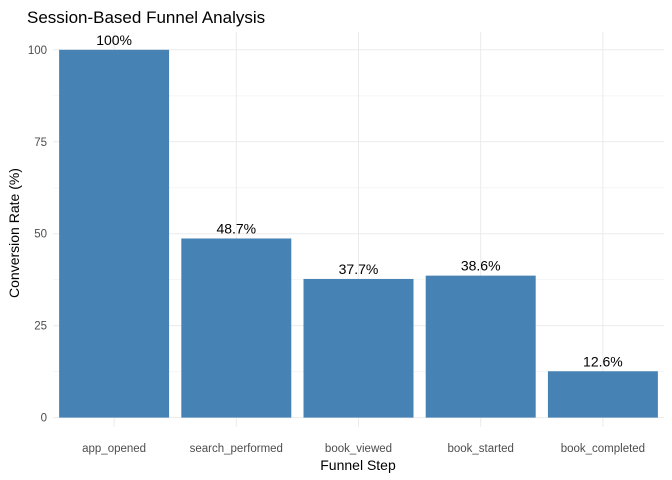  Describe the element at coordinates (114, 449) in the screenshot. I see `x-tick-label: app_opened` at that location.